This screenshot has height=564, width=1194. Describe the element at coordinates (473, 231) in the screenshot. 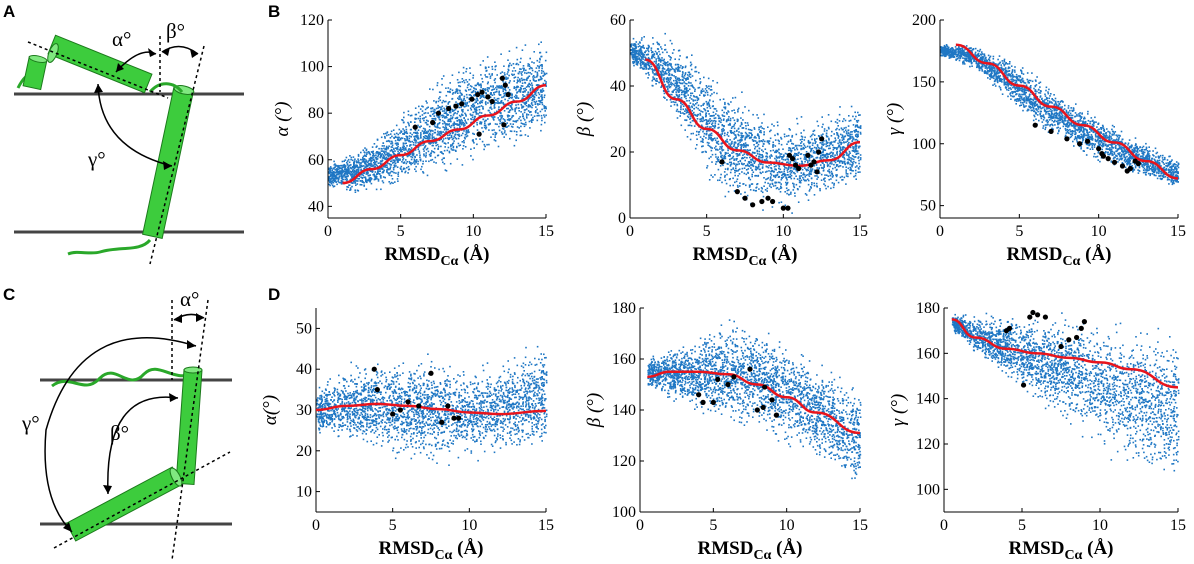

I see `x-tick-label: 10` at that location.